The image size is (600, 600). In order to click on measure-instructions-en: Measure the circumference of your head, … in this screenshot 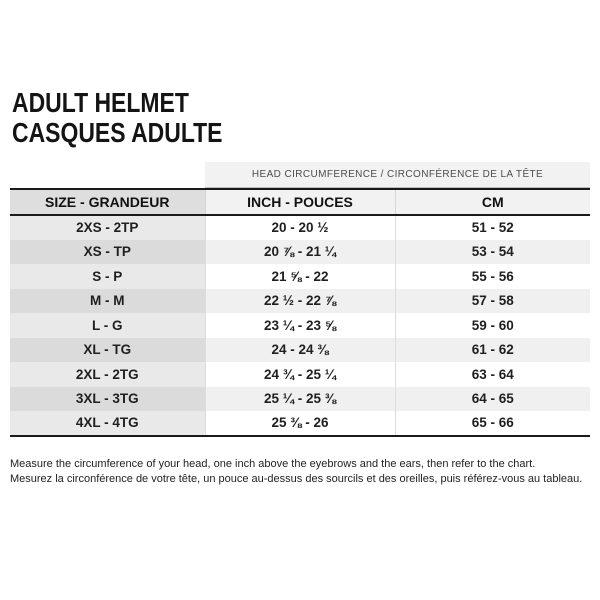, I will do `click(273, 464)`.